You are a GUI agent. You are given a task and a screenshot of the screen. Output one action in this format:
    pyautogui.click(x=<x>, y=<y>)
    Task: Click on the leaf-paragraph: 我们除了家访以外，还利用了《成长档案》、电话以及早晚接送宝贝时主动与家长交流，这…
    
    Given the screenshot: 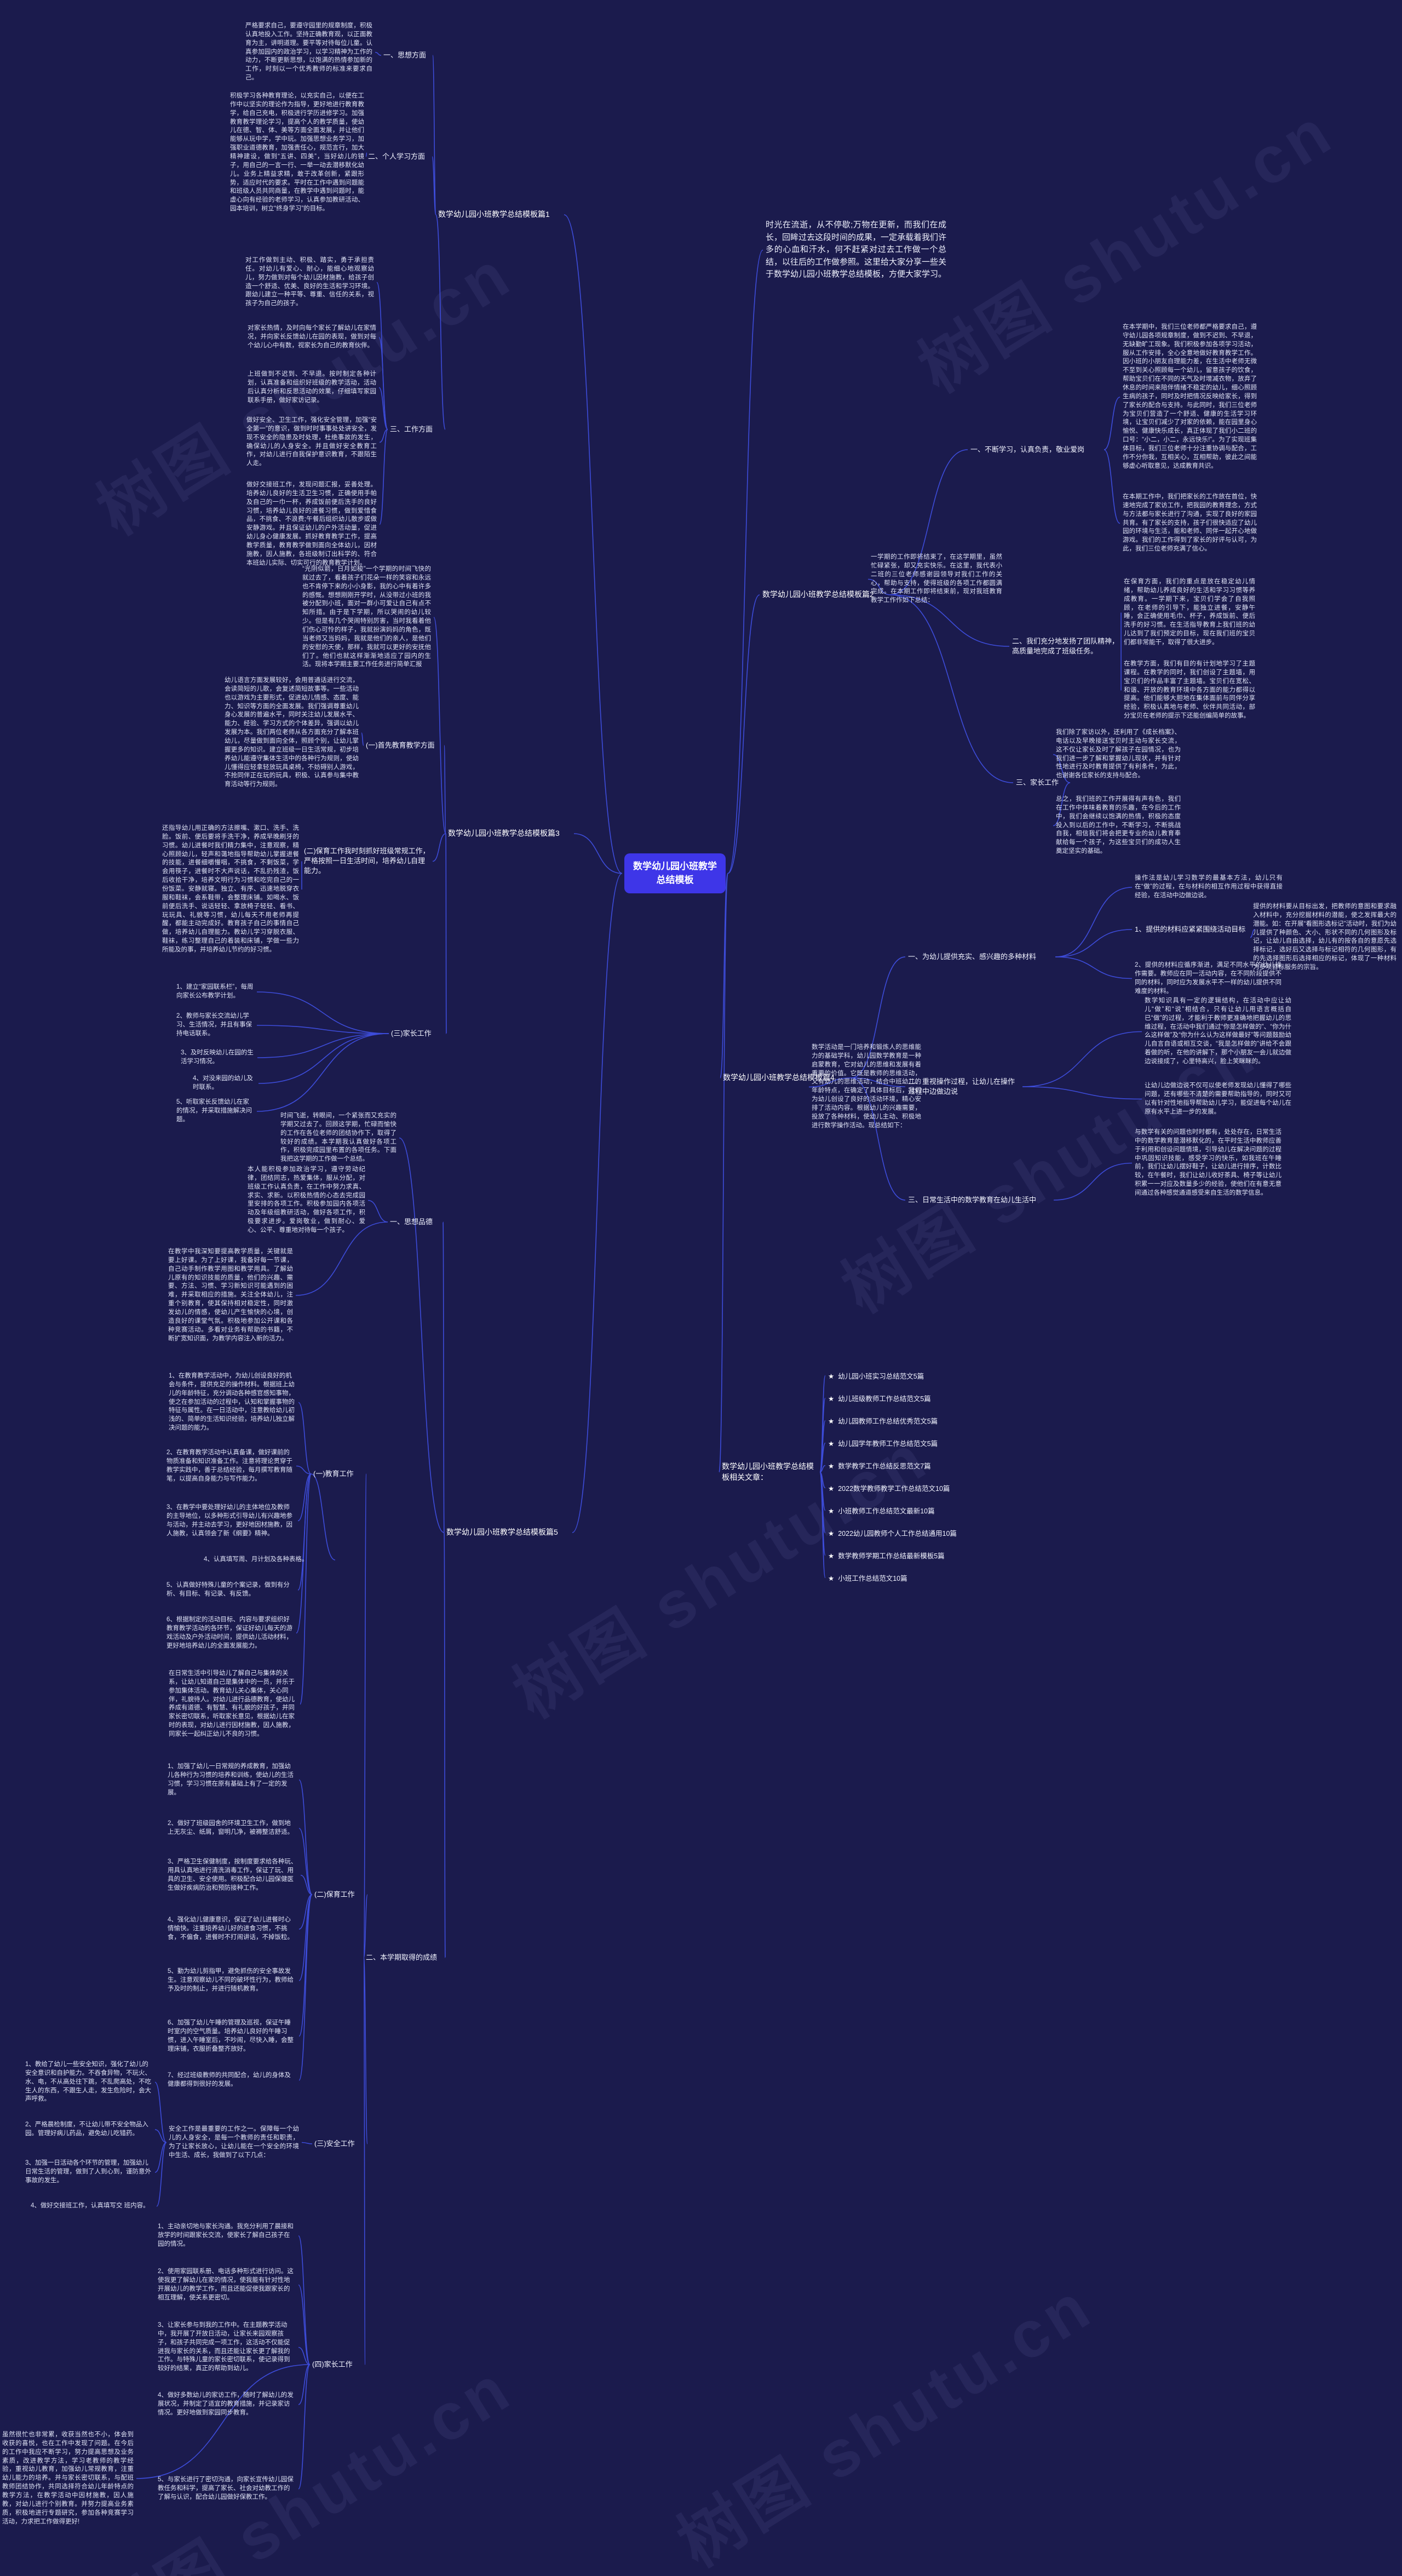 What is the action you would take?
    pyautogui.click(x=1118, y=754)
    